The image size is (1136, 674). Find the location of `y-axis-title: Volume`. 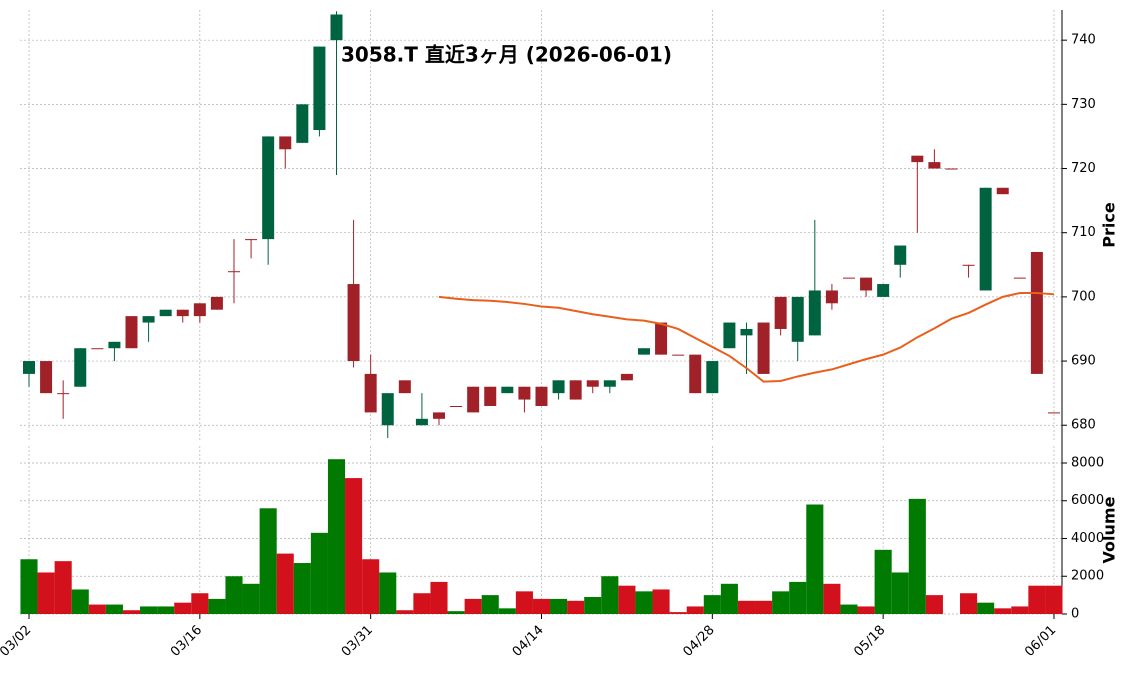

y-axis-title: Volume is located at coordinates (1109, 529).